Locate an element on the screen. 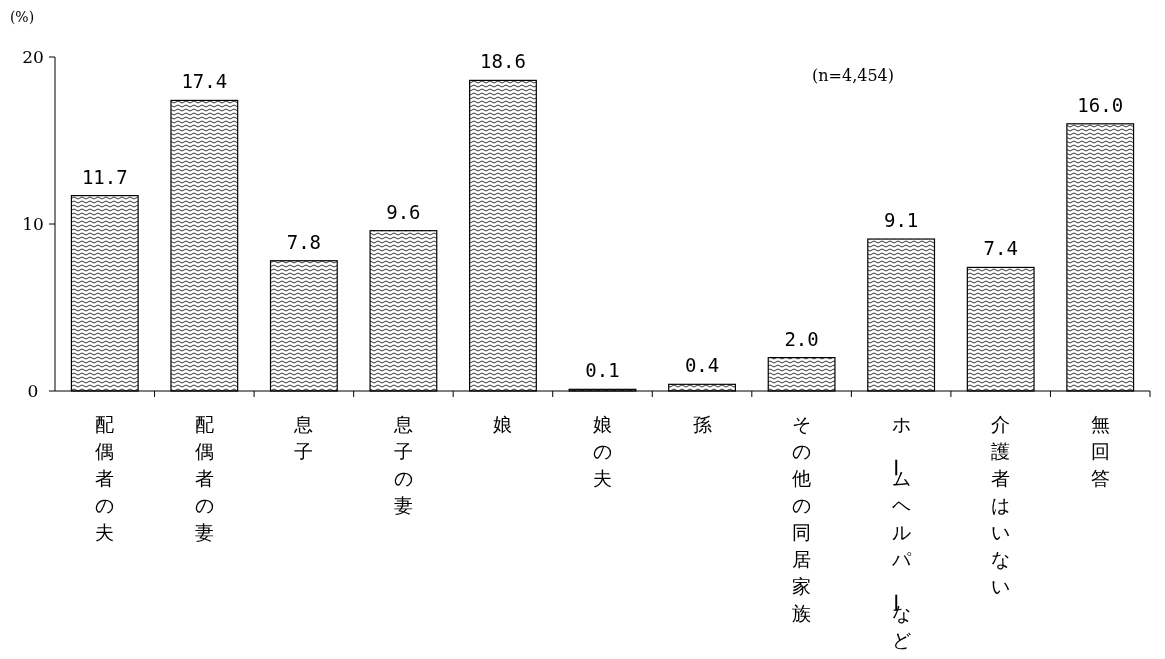 This screenshot has width=1165, height=659. x-tick-label: 娘 is located at coordinates (503, 424).